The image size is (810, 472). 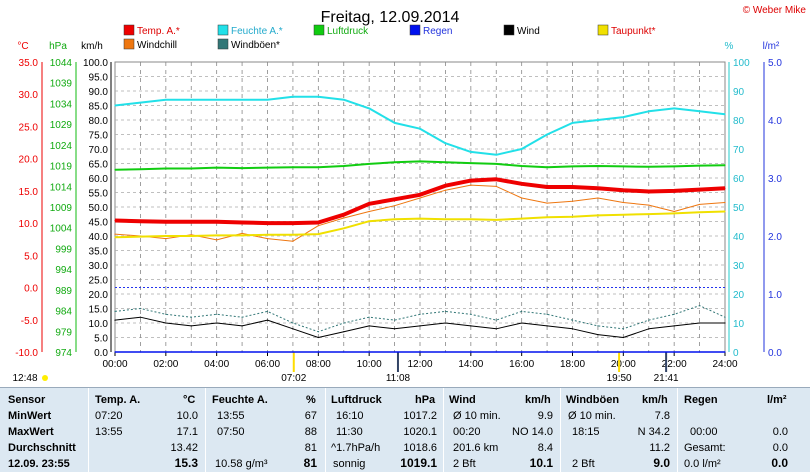 I want to click on temp-tick-label: 10.0, so click(x=29, y=224).